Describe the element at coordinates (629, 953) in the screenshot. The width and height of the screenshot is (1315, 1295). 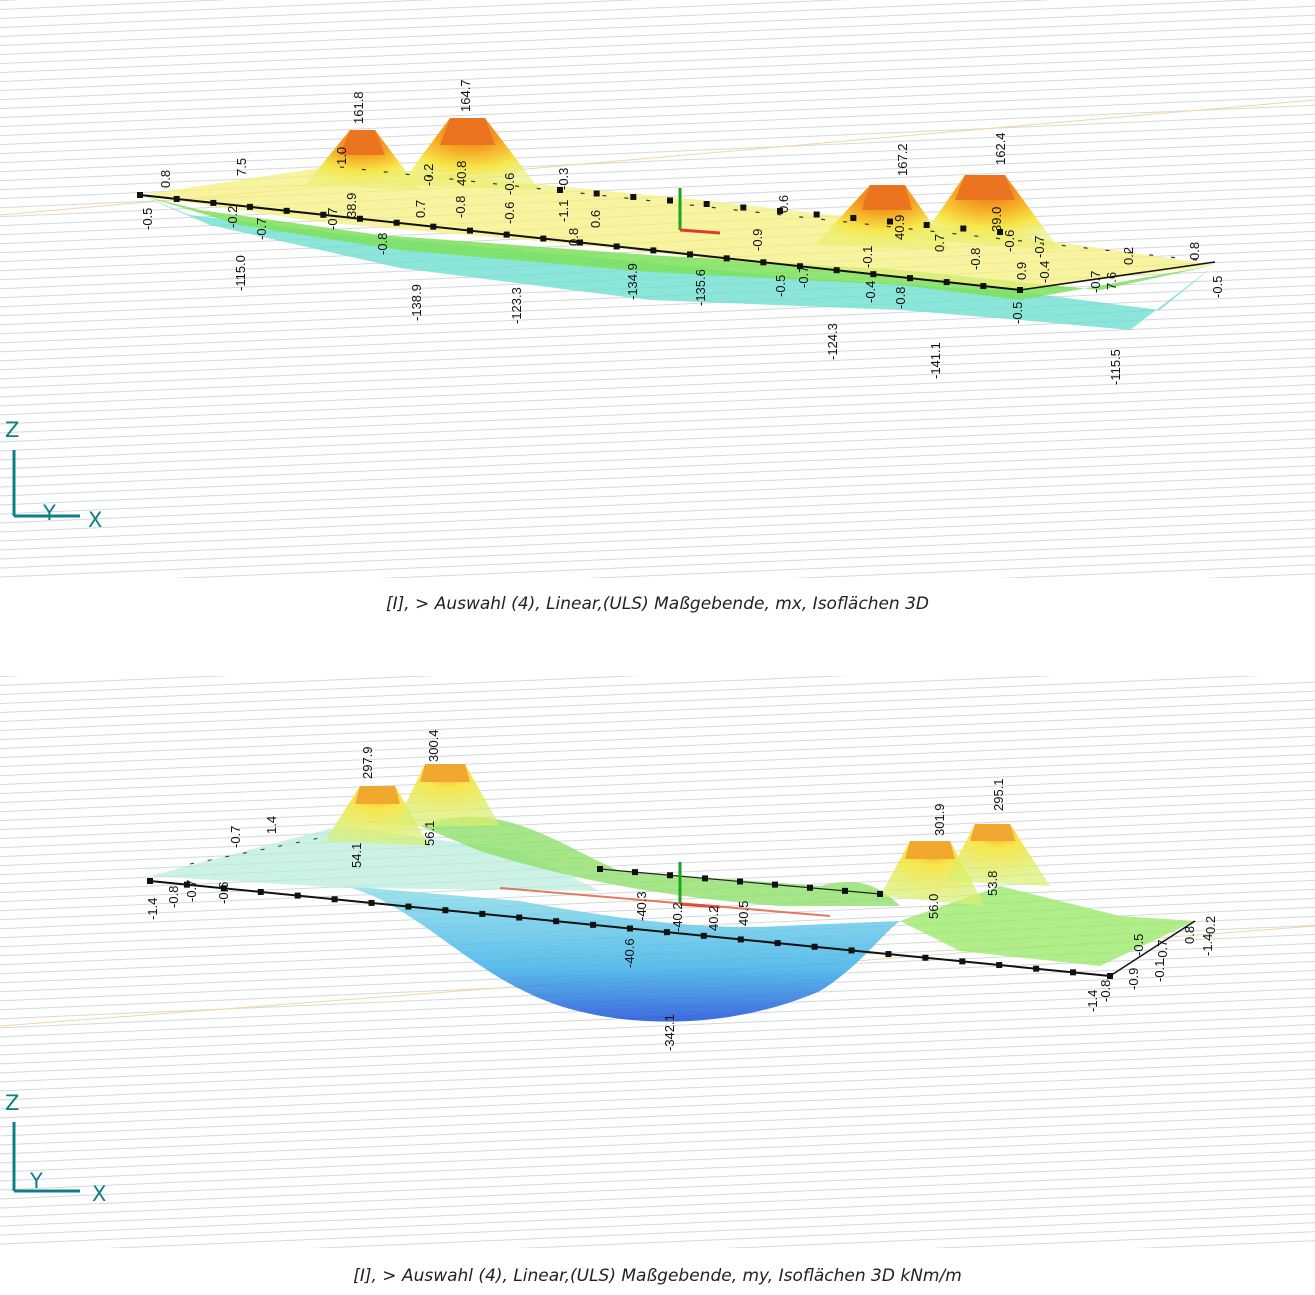
I see `my-value-label: -40.6` at that location.